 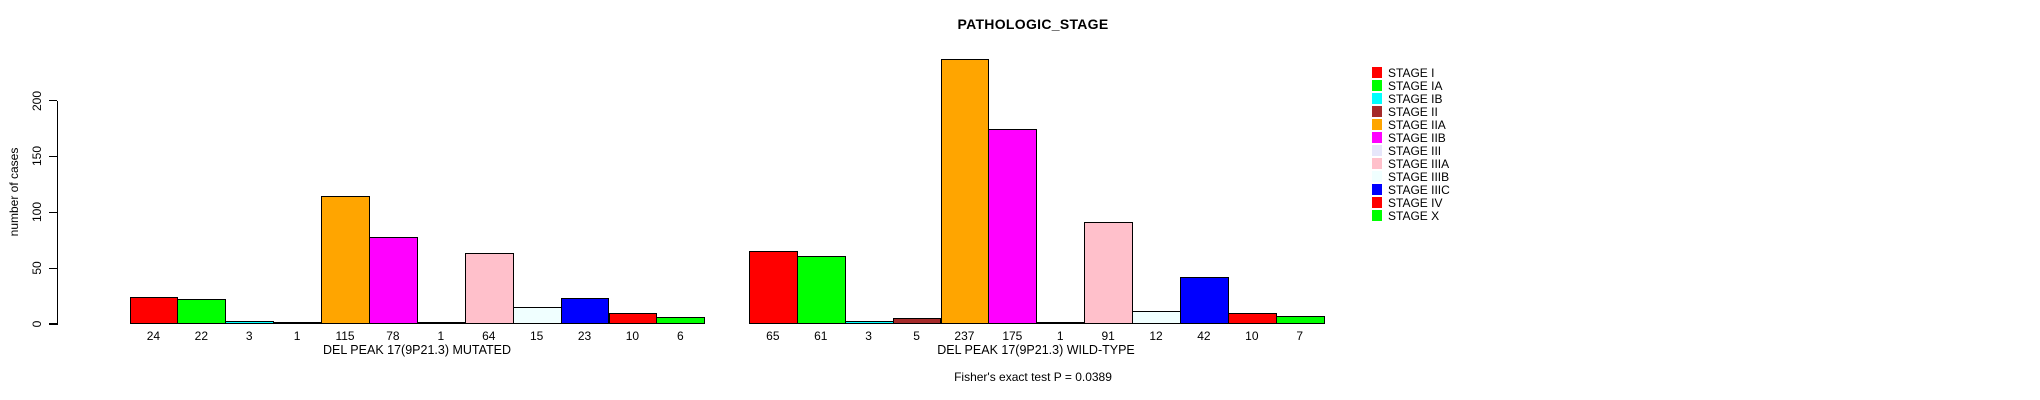 What do you see at coordinates (681, 320) in the screenshot?
I see `bar-del-peak-17-9p21-3-mutated-stage-x` at bounding box center [681, 320].